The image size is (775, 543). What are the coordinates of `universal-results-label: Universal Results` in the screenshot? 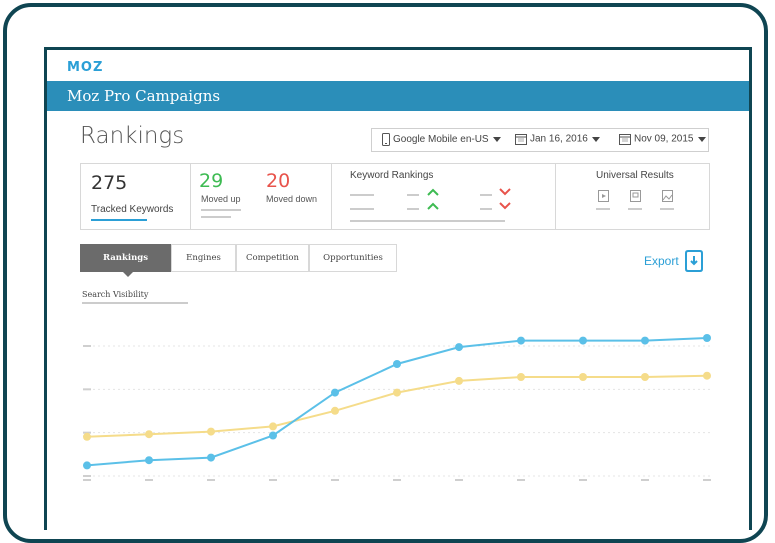 It's located at (635, 175).